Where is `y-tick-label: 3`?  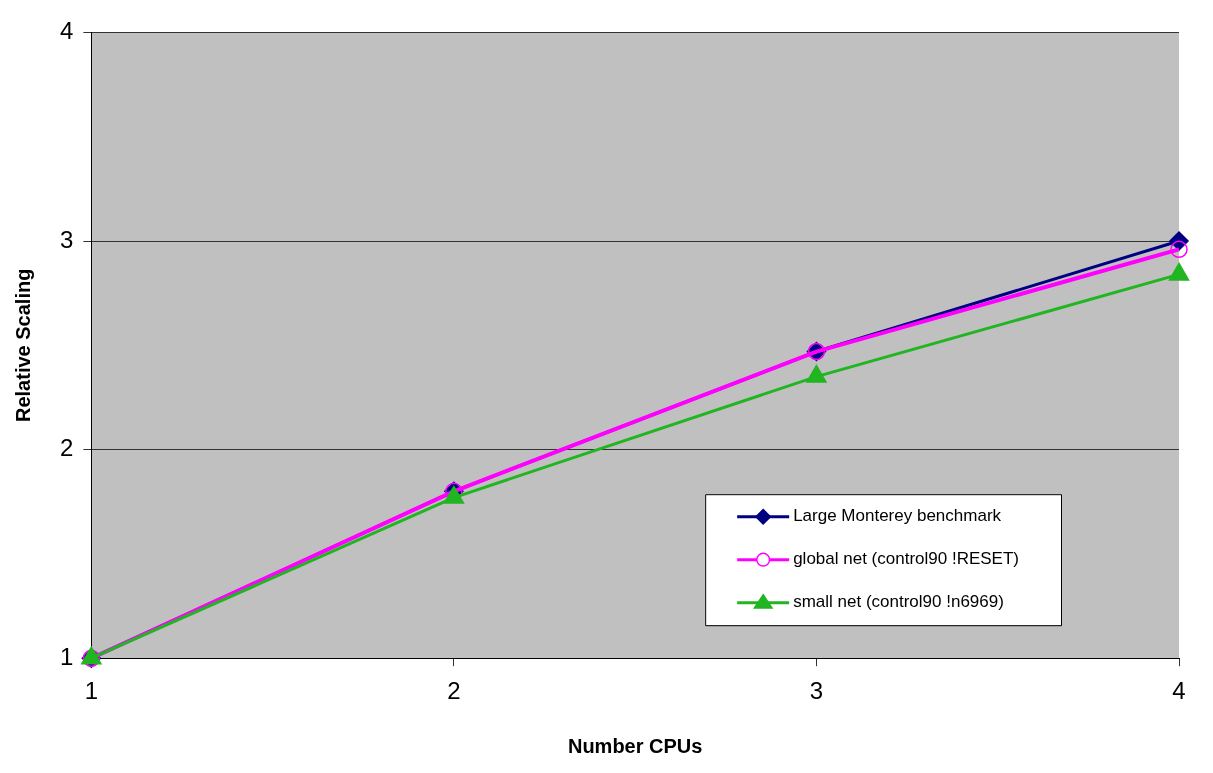
y-tick-label: 3 is located at coordinates (66, 239).